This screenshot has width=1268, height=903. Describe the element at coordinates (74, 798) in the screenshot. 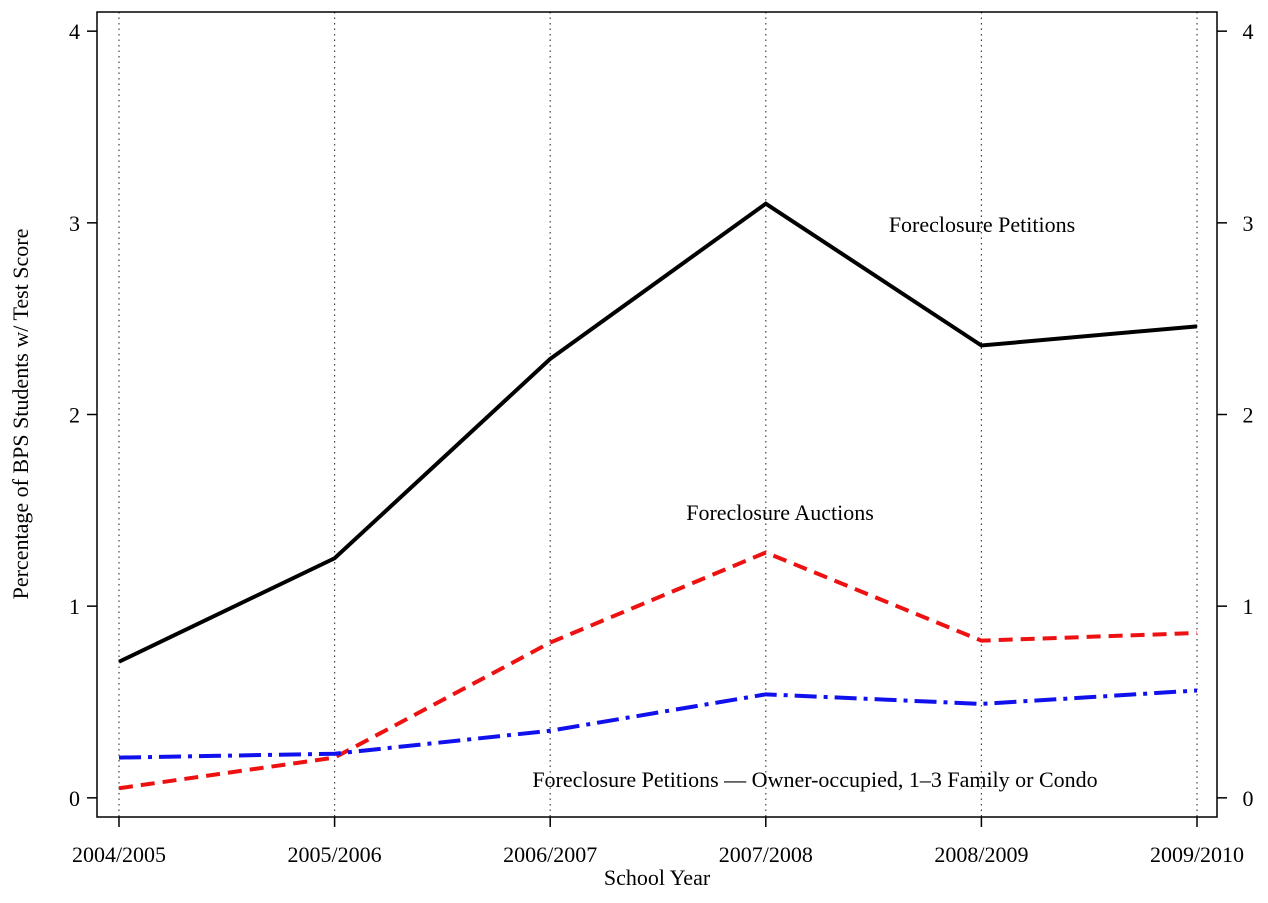

I see `y-tick-label: 0` at that location.